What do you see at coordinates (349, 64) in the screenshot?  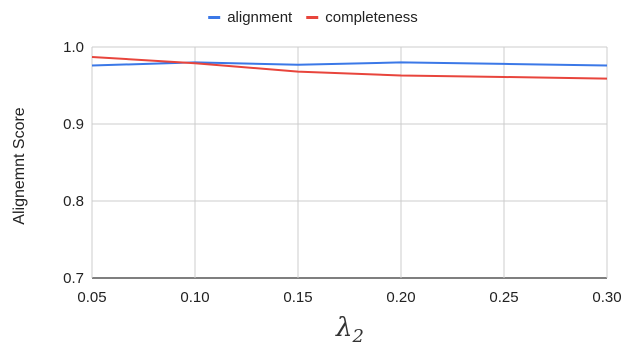 I see `series-line-alignment` at bounding box center [349, 64].